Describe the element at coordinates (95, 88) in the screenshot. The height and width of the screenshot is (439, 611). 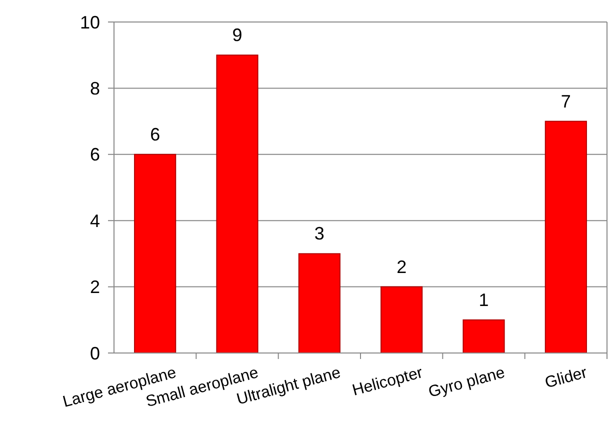
I see `y-tick-label: 8` at that location.